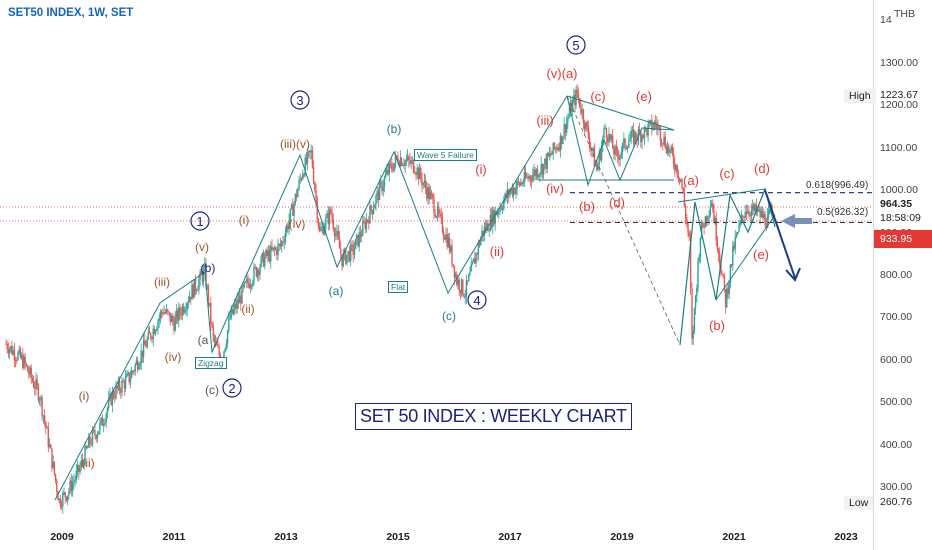 Image resolution: width=932 pixels, height=550 pixels. What do you see at coordinates (84, 396) in the screenshot?
I see `wave-brown-label-0: (i)` at bounding box center [84, 396].